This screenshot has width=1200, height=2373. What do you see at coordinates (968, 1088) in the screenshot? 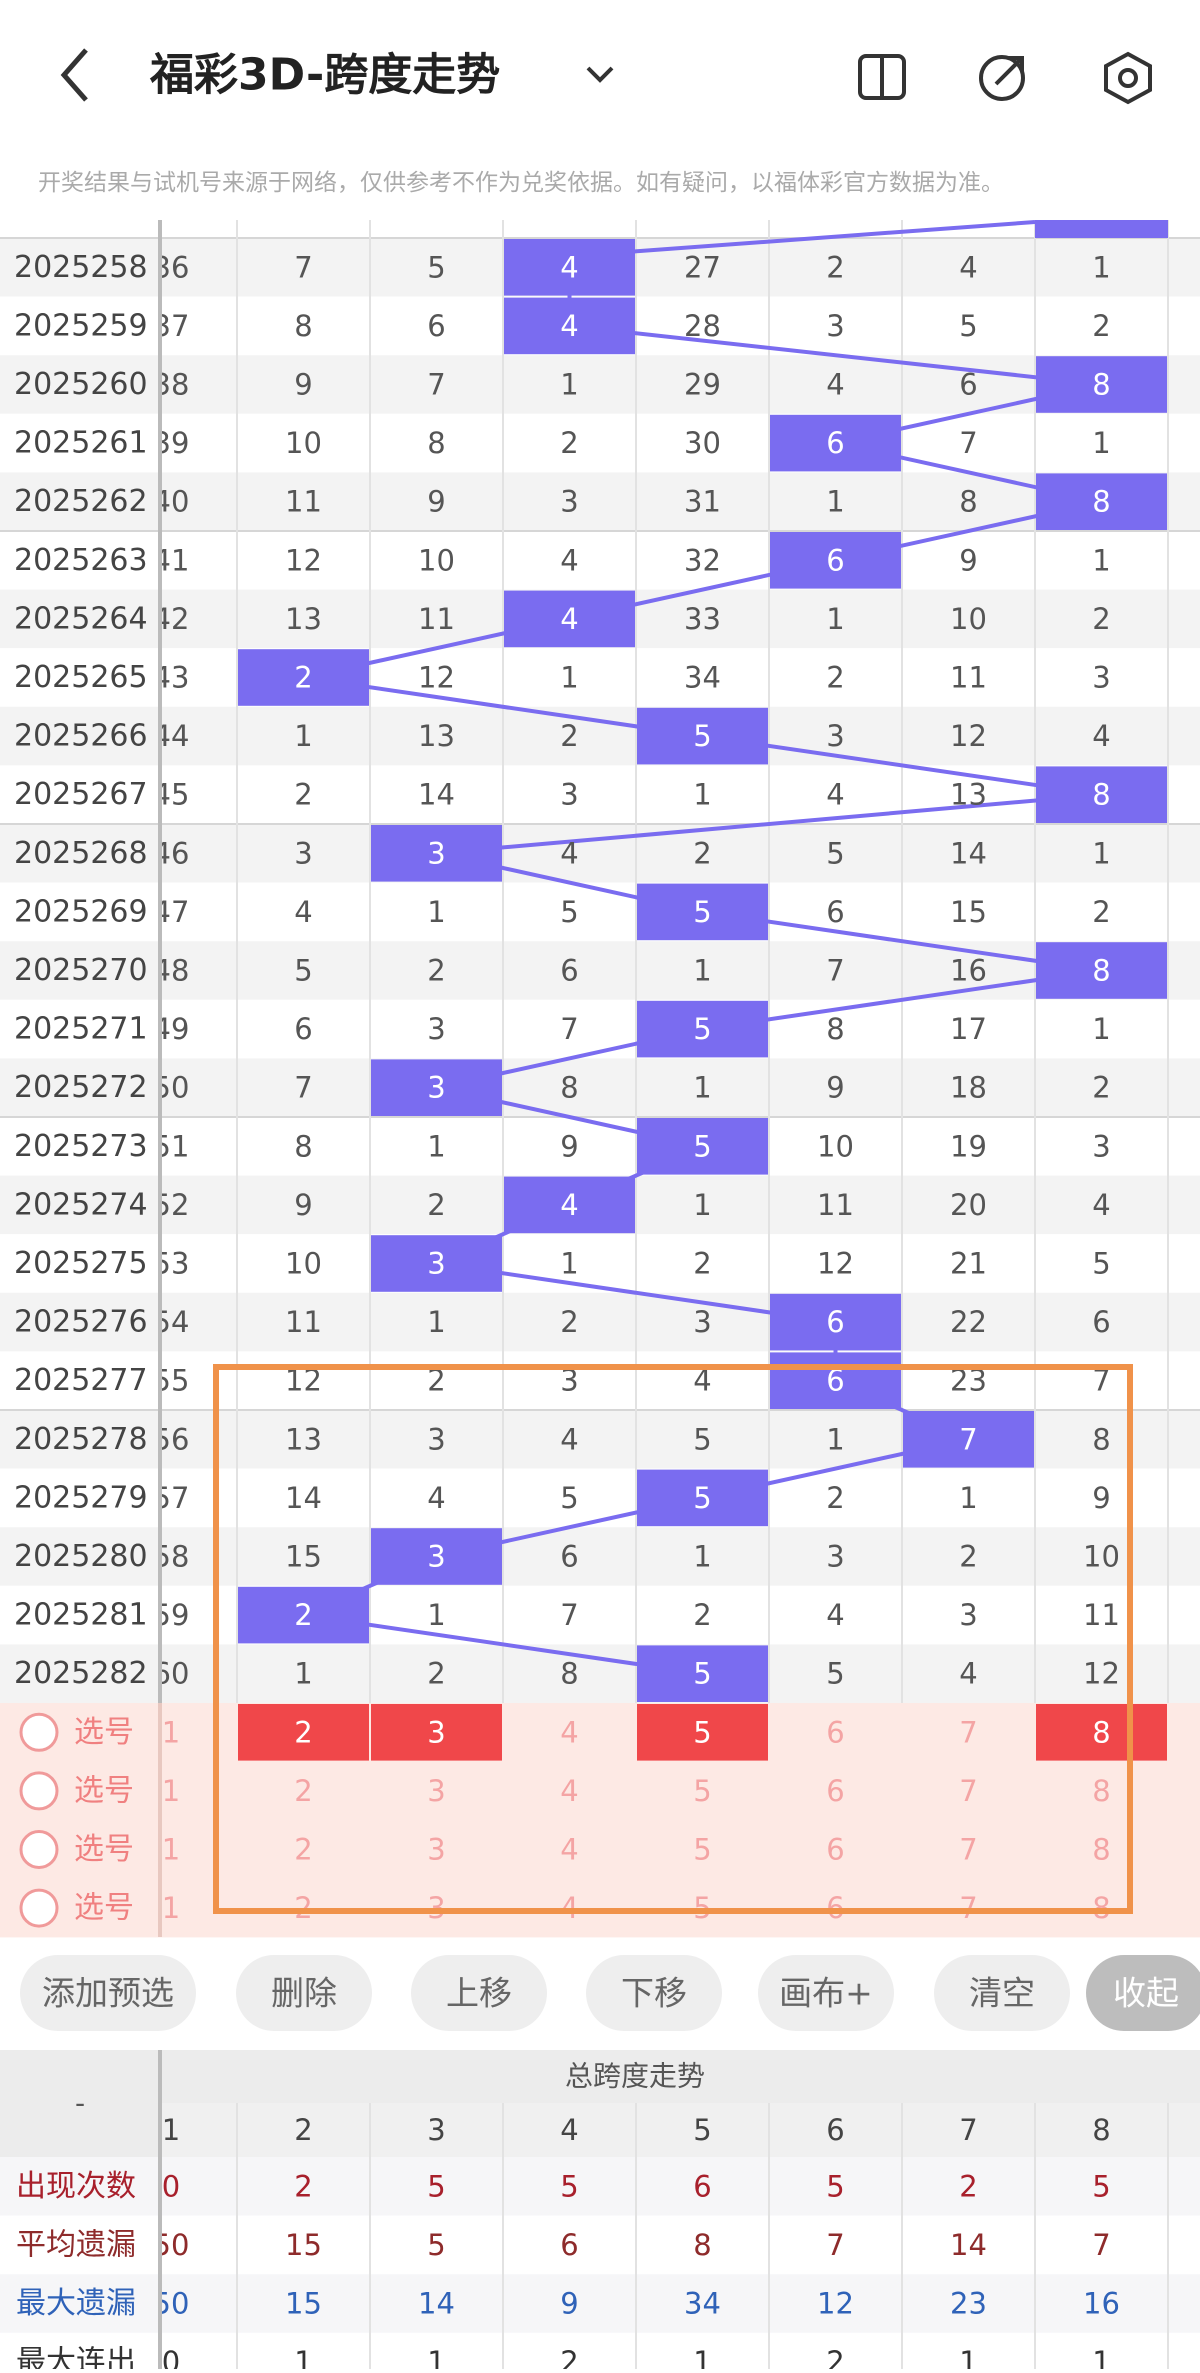
I see `cell-value: 18` at bounding box center [968, 1088].